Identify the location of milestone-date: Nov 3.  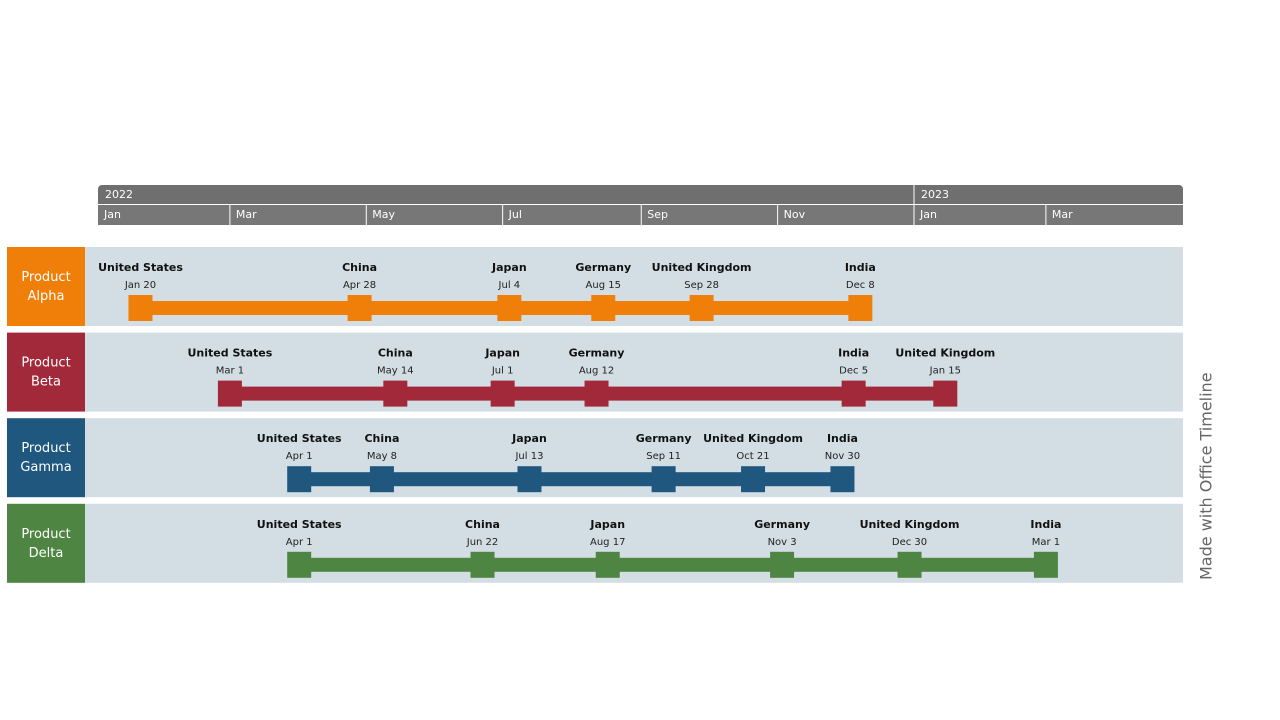
(782, 542).